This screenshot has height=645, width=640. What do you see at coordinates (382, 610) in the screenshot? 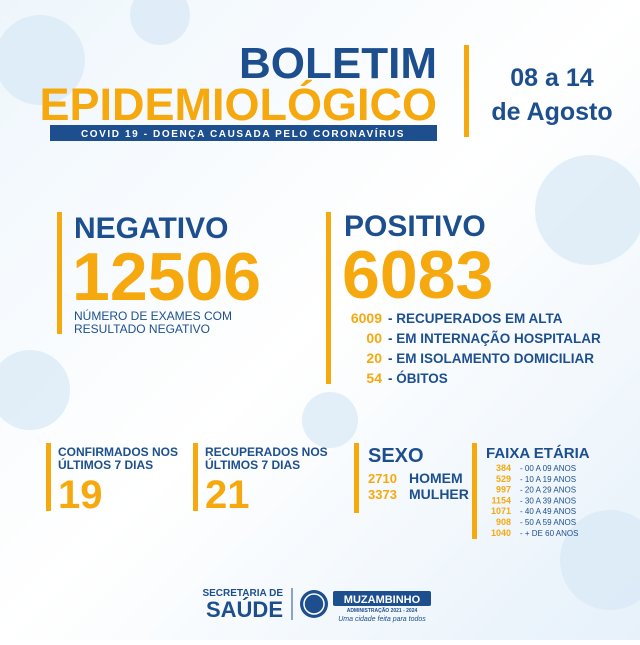
I see `administration: ADMINISTRAÇÃO 2021 - 2024` at bounding box center [382, 610].